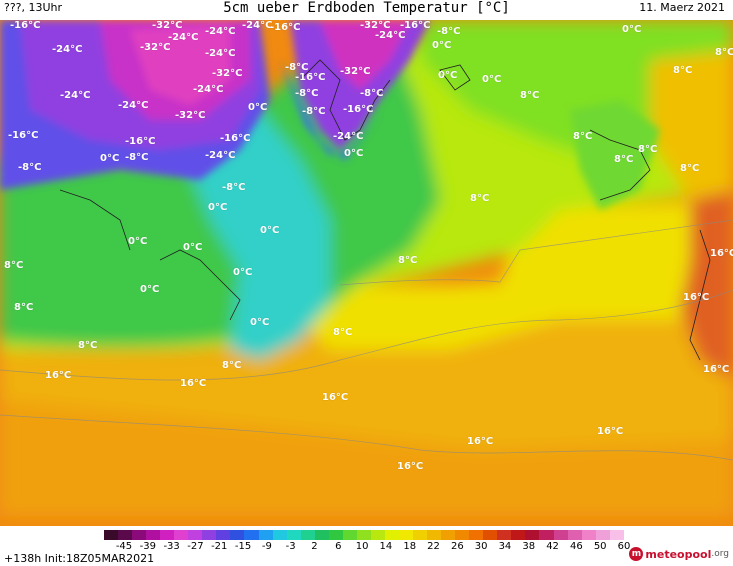 Image resolution: width=733 pixels, height=566 pixels. I want to click on legend-tick: 2, so click(314, 546).